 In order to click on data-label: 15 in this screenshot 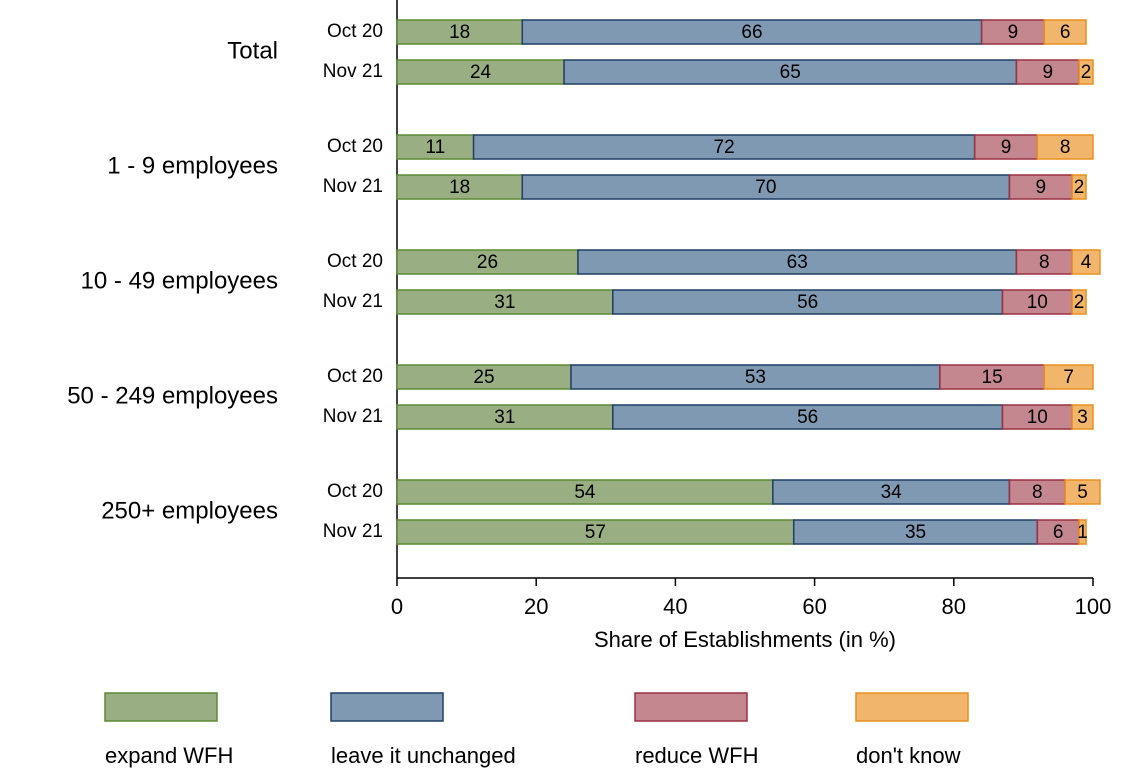, I will do `click(992, 377)`.